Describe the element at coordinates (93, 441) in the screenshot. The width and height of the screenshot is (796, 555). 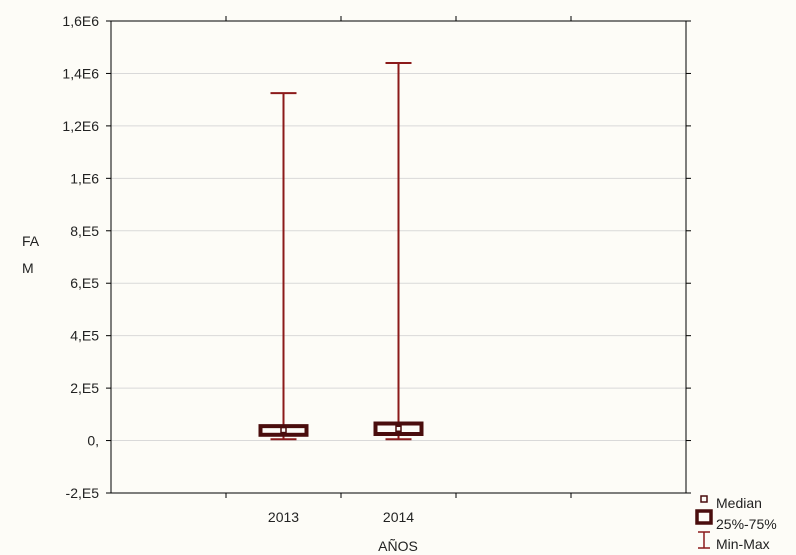
I see `y-tick-label: 0,` at that location.